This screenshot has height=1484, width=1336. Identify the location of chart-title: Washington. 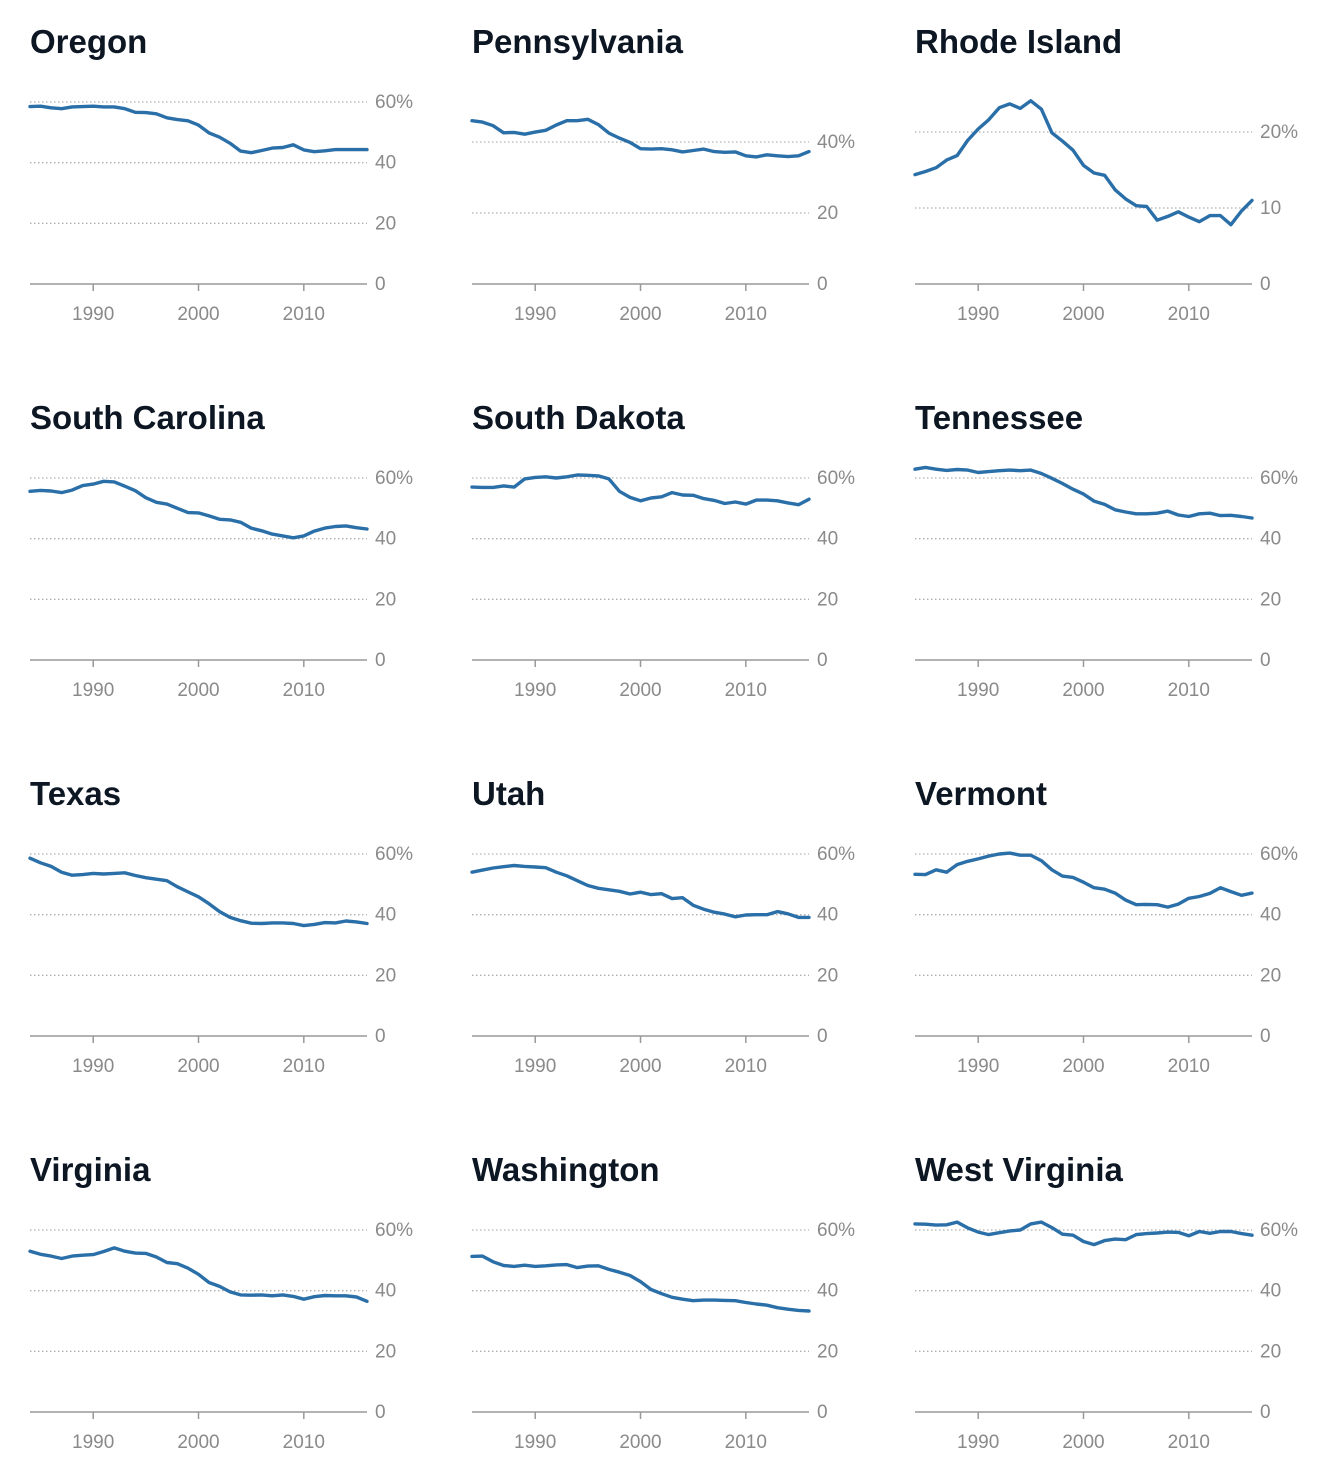
(566, 1169).